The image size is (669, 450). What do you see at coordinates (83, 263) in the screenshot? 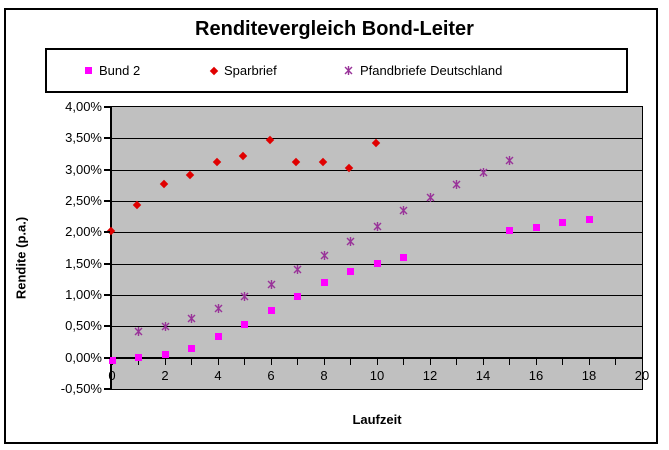
I see `y-tick-label: 1,50%` at bounding box center [83, 263].